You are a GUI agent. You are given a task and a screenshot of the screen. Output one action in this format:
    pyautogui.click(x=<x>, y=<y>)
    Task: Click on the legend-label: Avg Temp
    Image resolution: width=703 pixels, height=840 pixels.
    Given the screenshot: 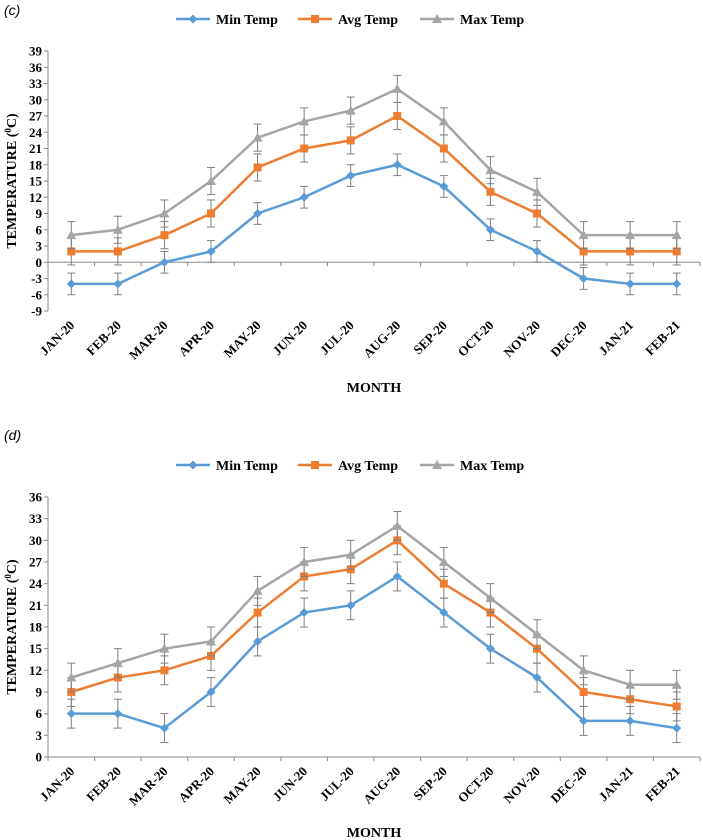 What is the action you would take?
    pyautogui.click(x=368, y=20)
    